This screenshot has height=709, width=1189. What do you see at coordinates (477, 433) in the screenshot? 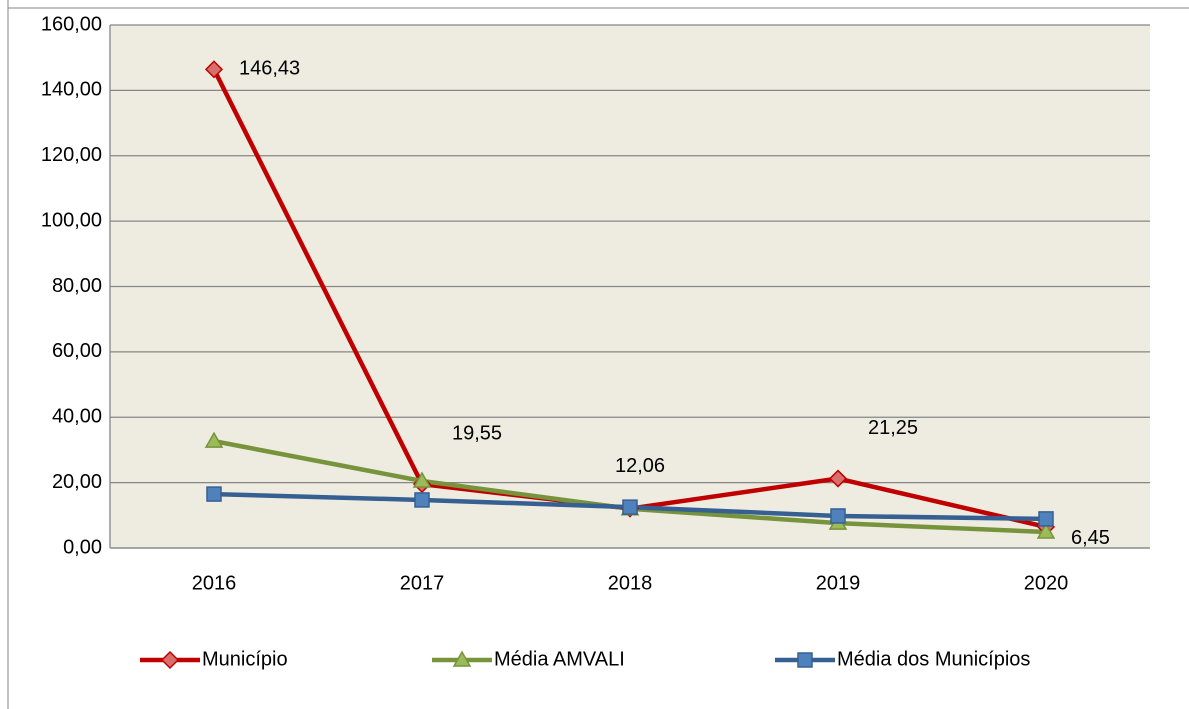
I see `data-label: 19,55` at bounding box center [477, 433].